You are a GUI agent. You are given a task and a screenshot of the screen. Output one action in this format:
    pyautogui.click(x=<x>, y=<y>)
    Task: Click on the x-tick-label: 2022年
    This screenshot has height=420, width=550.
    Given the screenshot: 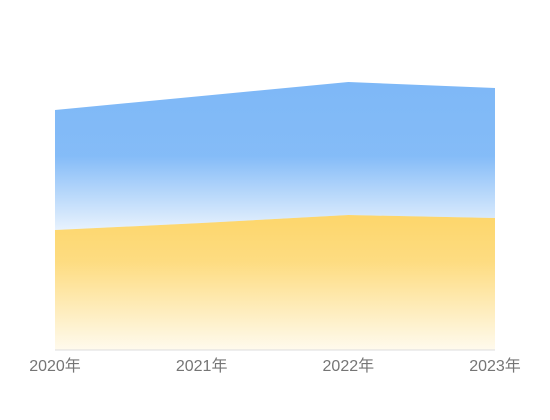 What is the action you would take?
    pyautogui.click(x=349, y=366)
    